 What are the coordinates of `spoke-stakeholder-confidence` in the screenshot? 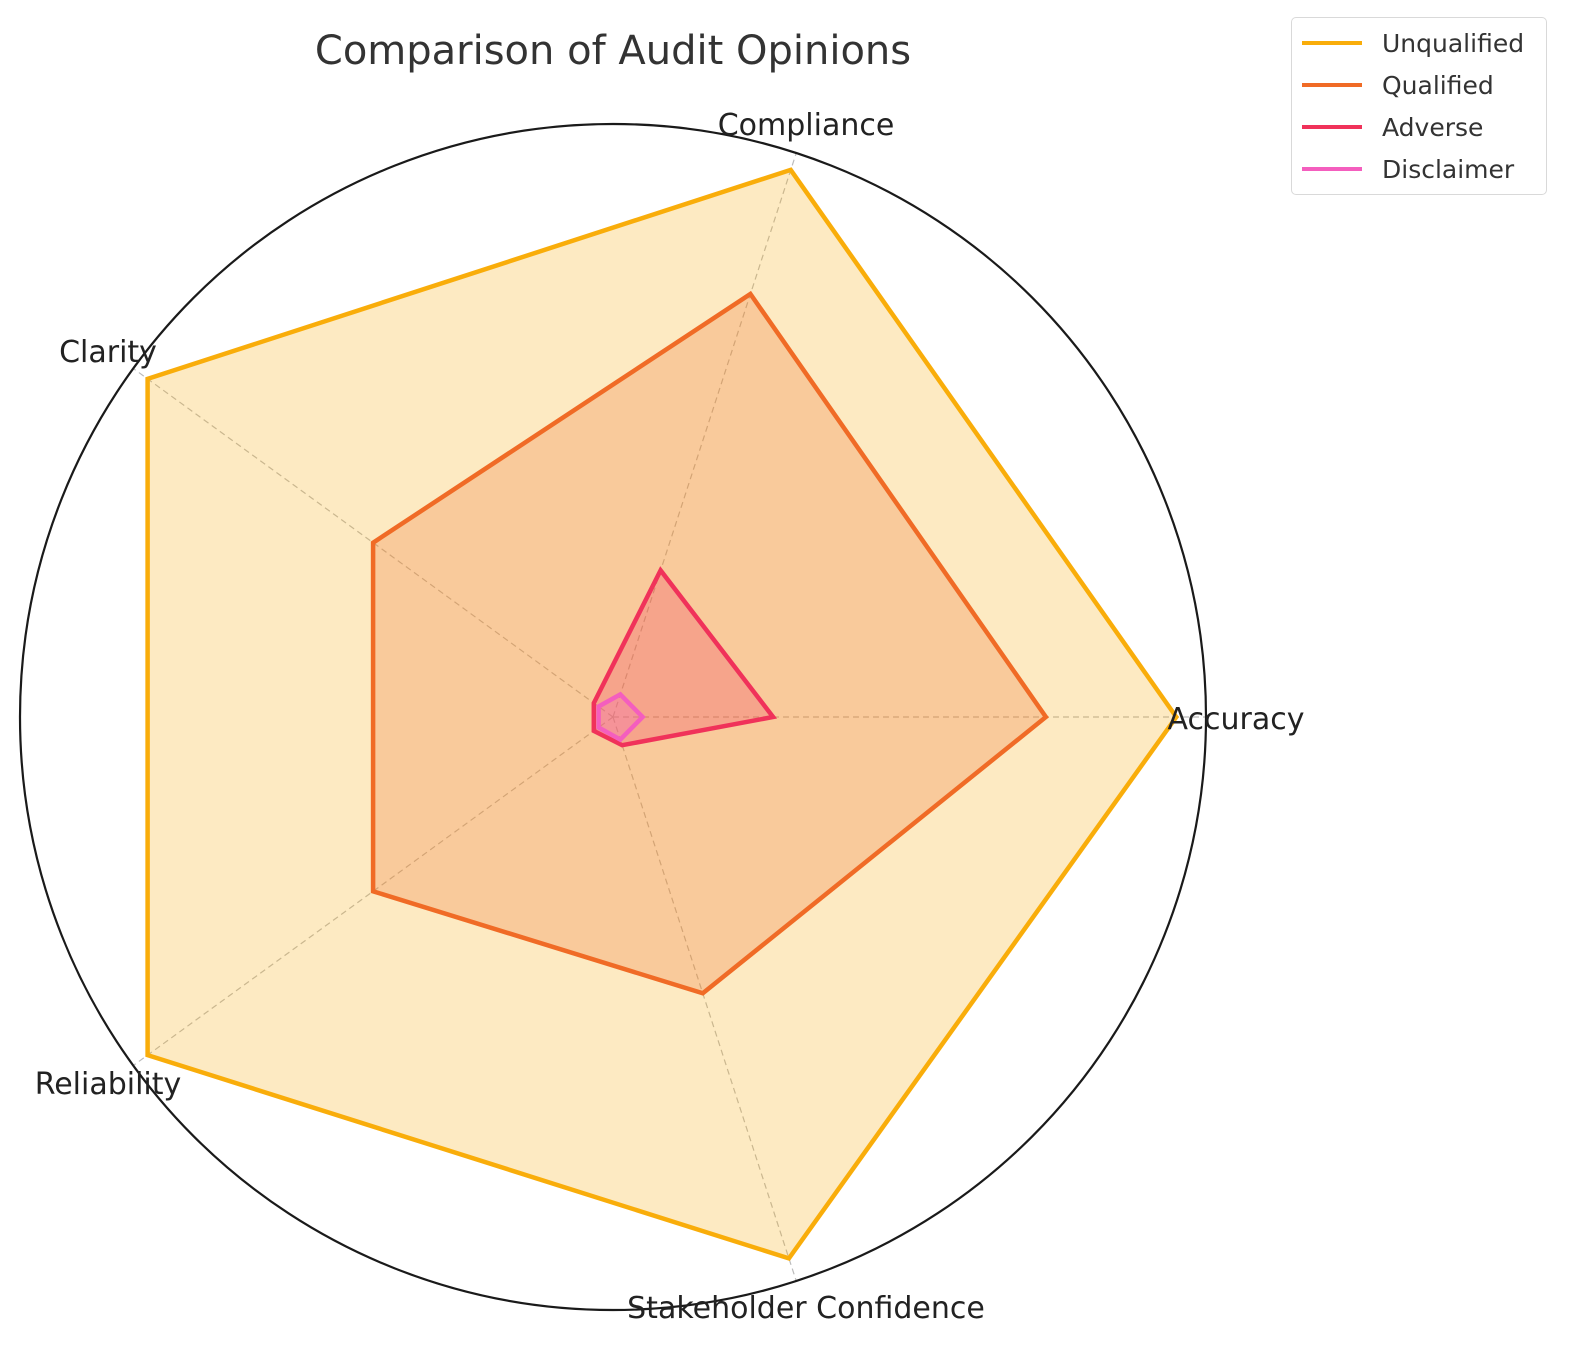 It's located at (704, 999).